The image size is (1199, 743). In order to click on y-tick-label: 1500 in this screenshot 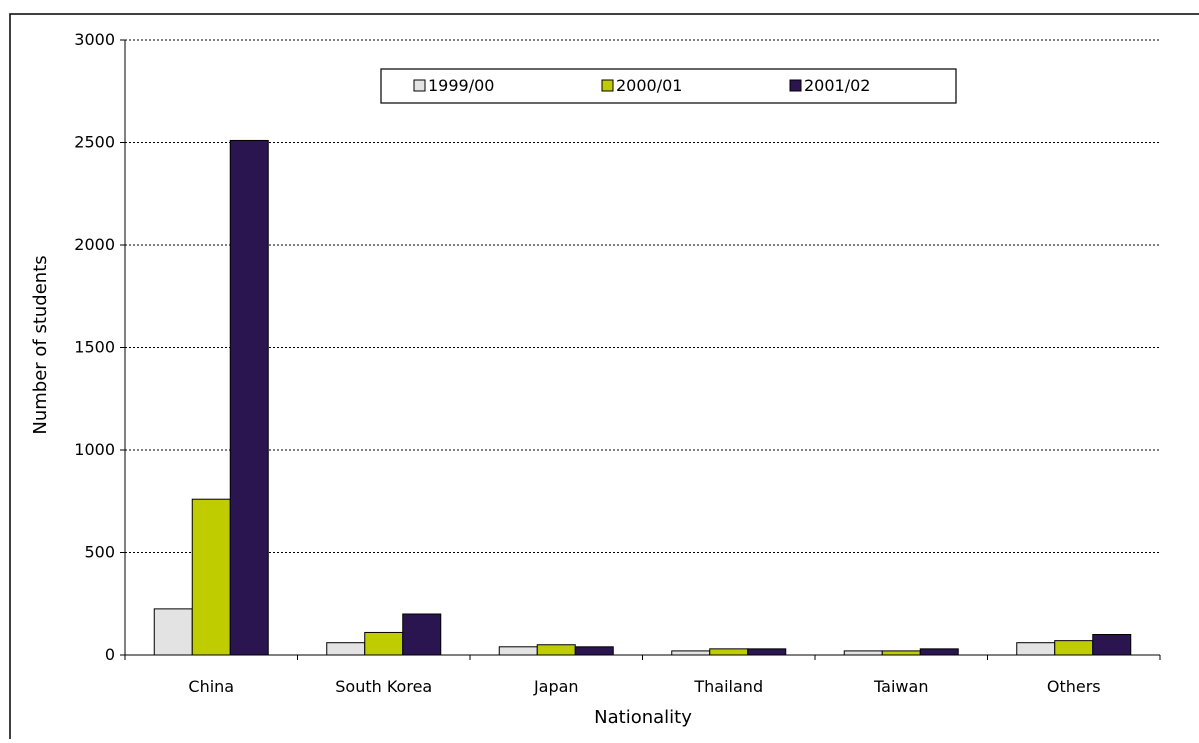, I will do `click(94, 347)`.